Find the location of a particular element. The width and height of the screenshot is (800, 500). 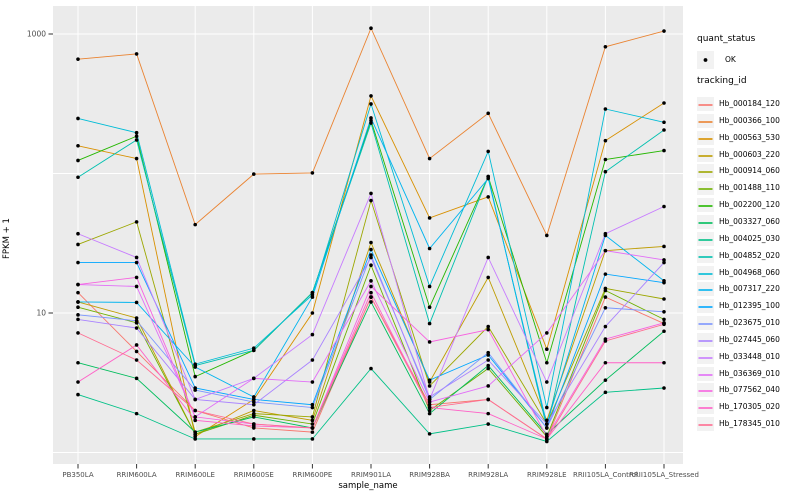

legend-entry-label: Hb_178345_010 is located at coordinates (749, 424).